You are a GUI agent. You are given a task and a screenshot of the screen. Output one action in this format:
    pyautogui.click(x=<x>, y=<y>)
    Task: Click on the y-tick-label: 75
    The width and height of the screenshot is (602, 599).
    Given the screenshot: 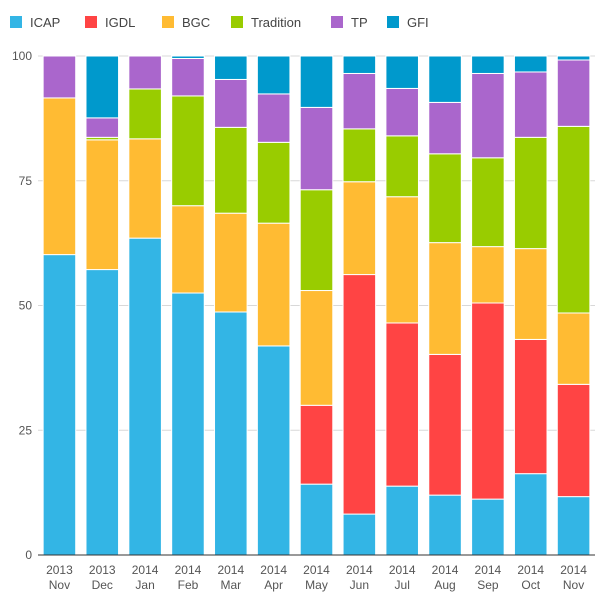 What is the action you would take?
    pyautogui.click(x=26, y=181)
    